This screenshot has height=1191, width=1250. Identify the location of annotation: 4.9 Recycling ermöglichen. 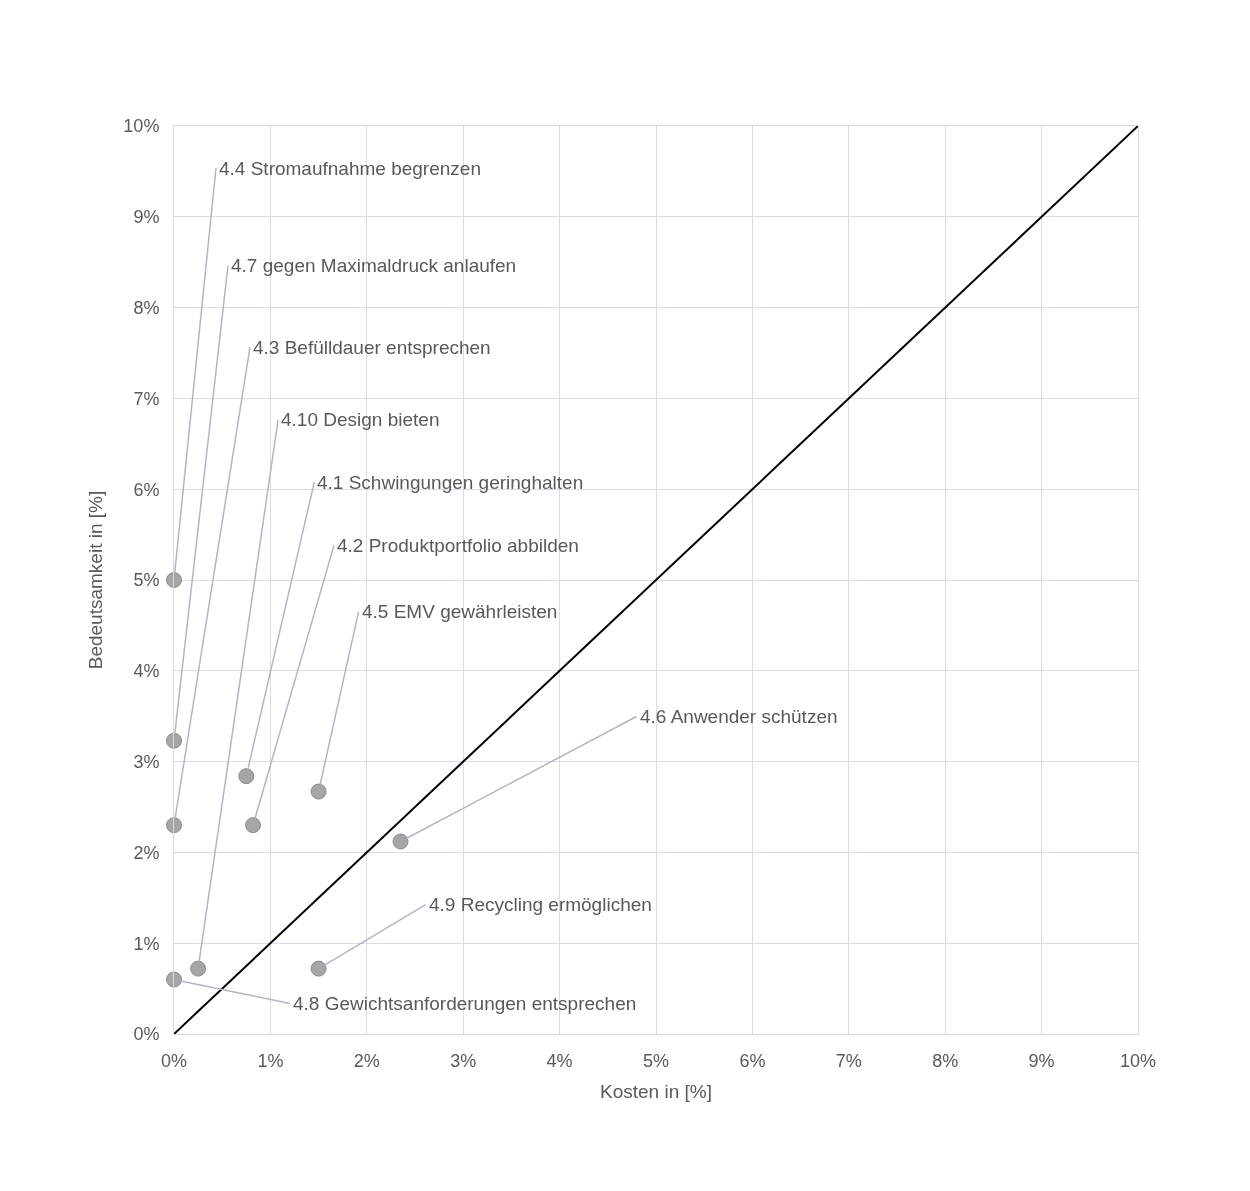
(540, 904).